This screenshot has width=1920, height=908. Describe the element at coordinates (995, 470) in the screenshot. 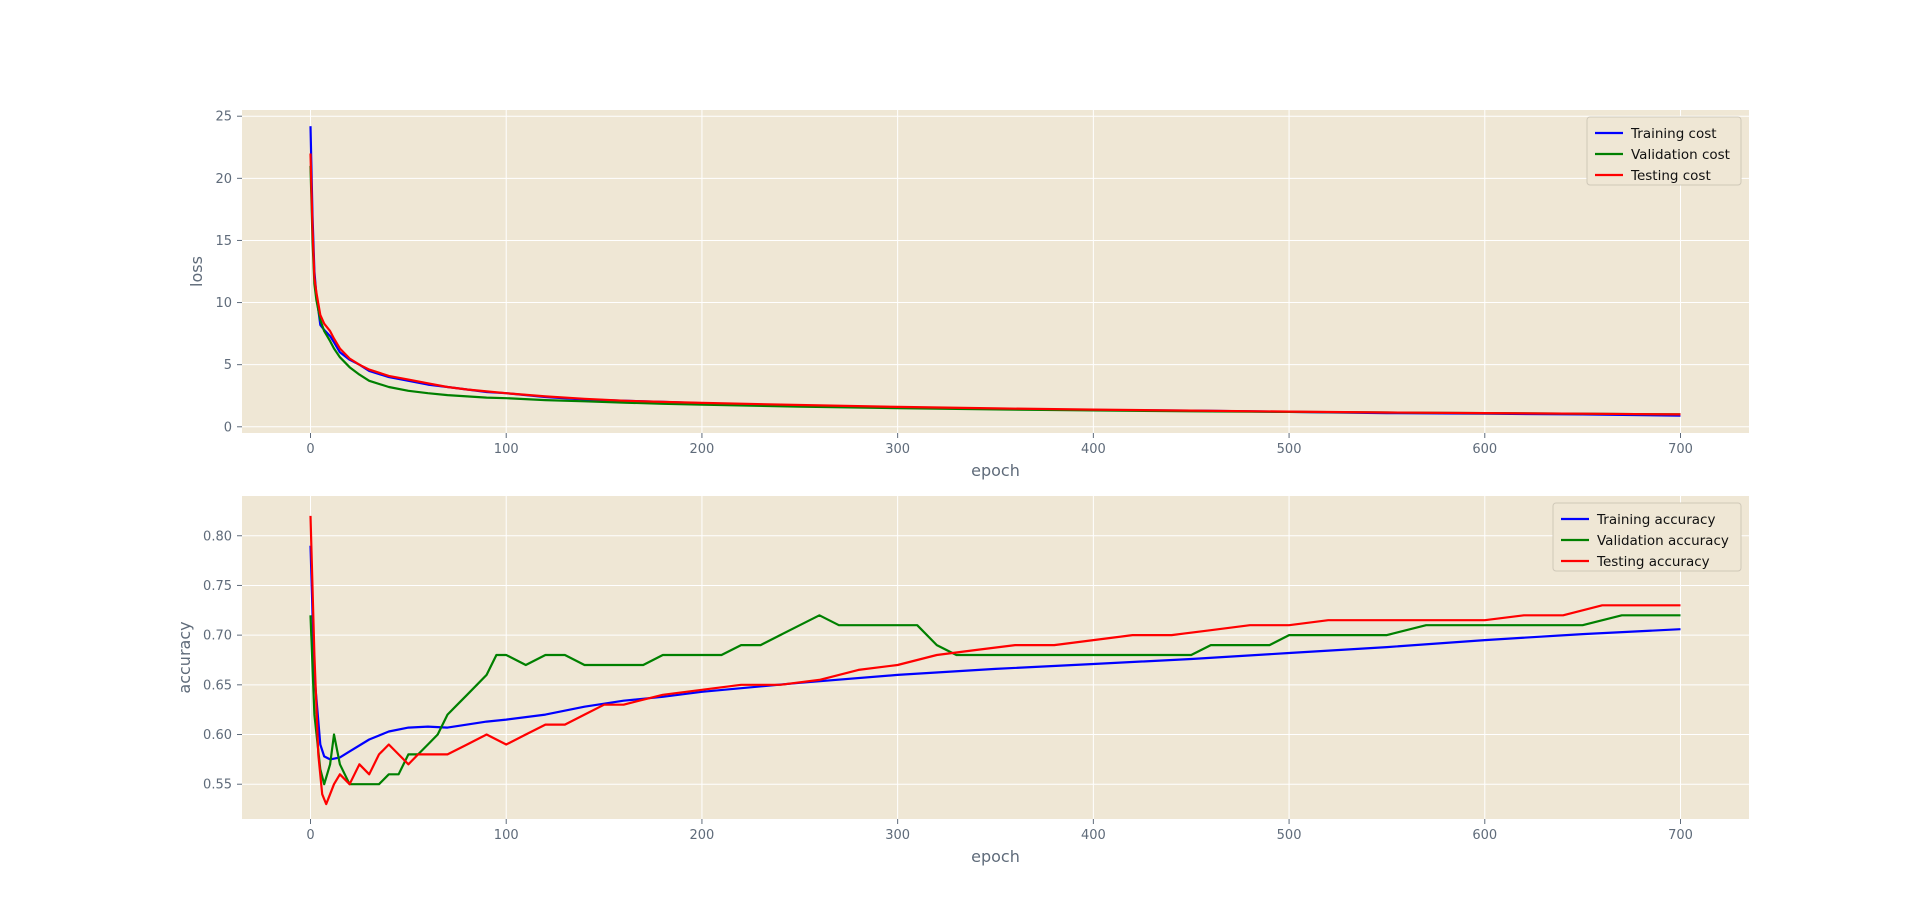

I see `loss-x-axis-label: epoch` at that location.